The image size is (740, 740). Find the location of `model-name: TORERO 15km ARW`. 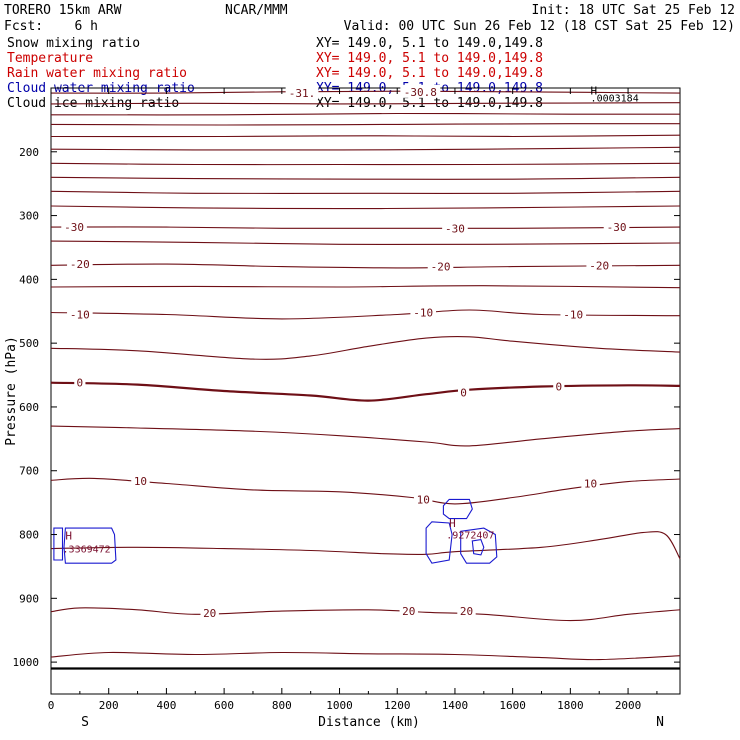

model-name: TORERO 15km ARW is located at coordinates (63, 10).